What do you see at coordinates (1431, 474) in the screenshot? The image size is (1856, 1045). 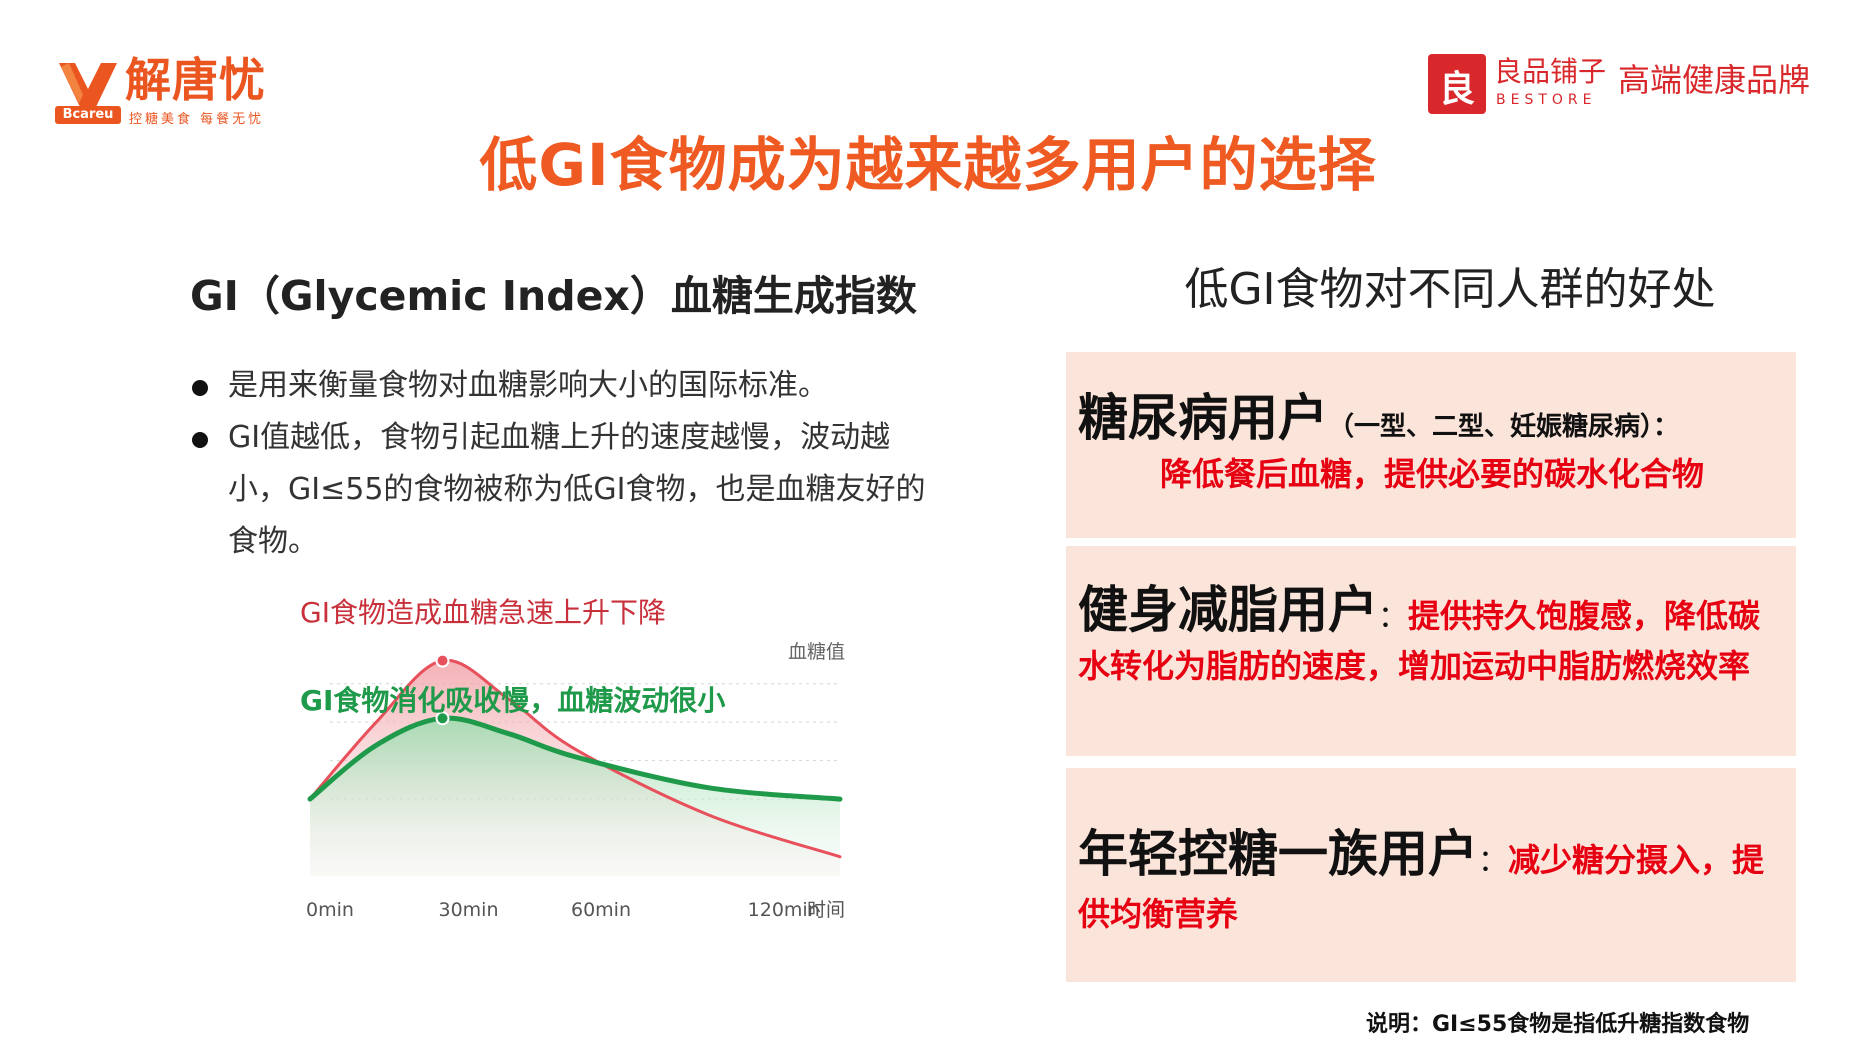 I see `card-benefit: 降低餐后血糖，提供必要的碳水化合物` at bounding box center [1431, 474].